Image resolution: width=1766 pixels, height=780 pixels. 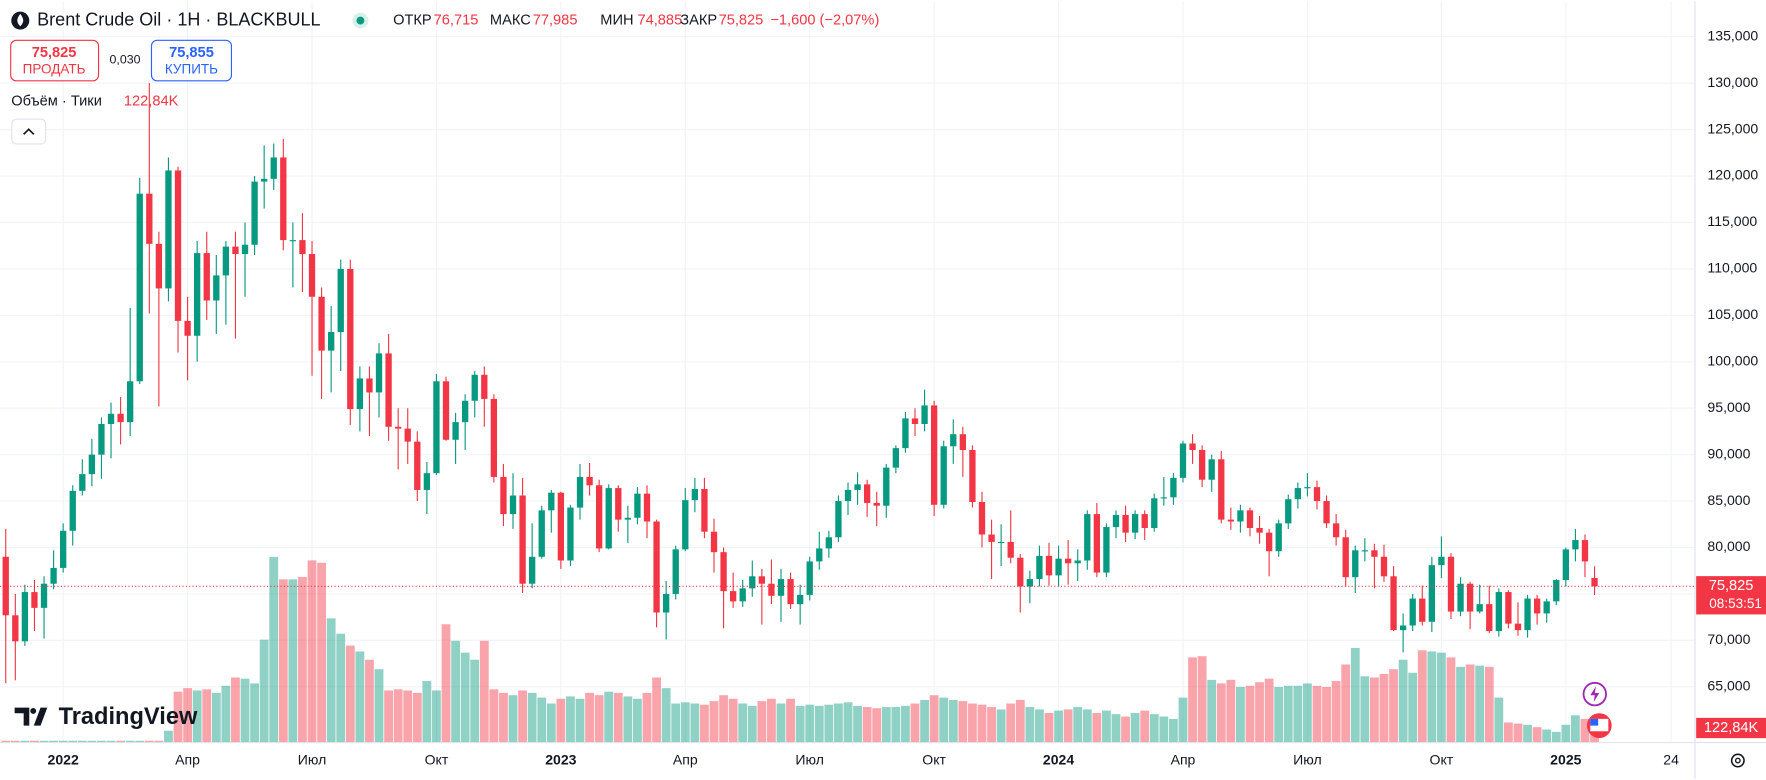 I want to click on collapse-button, so click(x=29, y=131).